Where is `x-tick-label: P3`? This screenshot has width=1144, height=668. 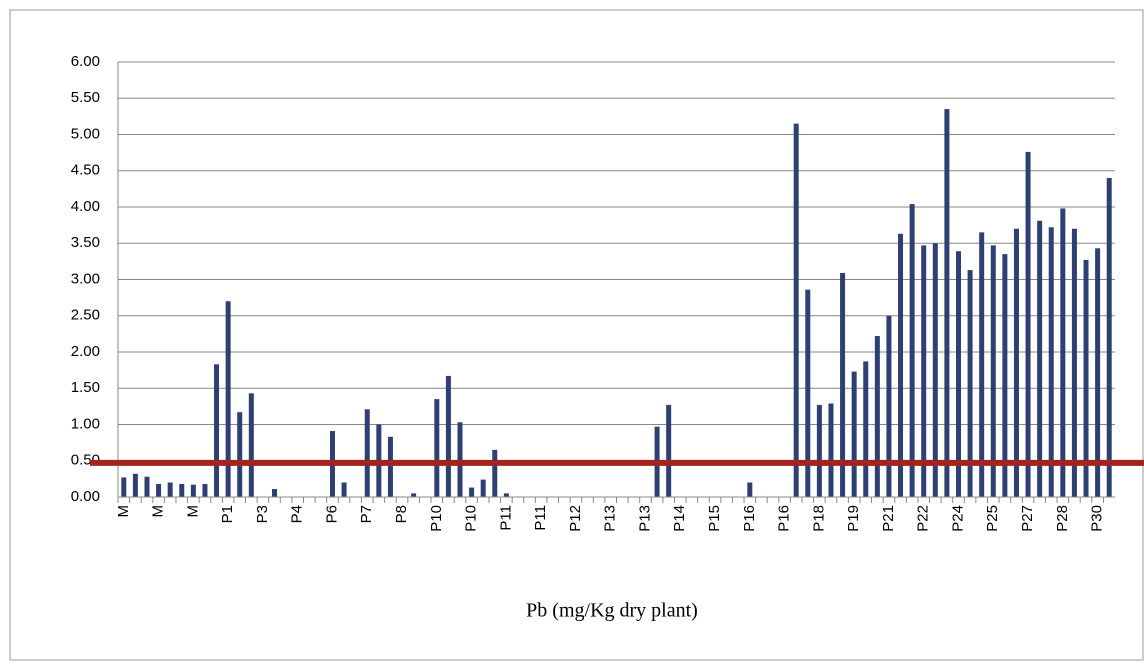 x-tick-label: P3 is located at coordinates (262, 514).